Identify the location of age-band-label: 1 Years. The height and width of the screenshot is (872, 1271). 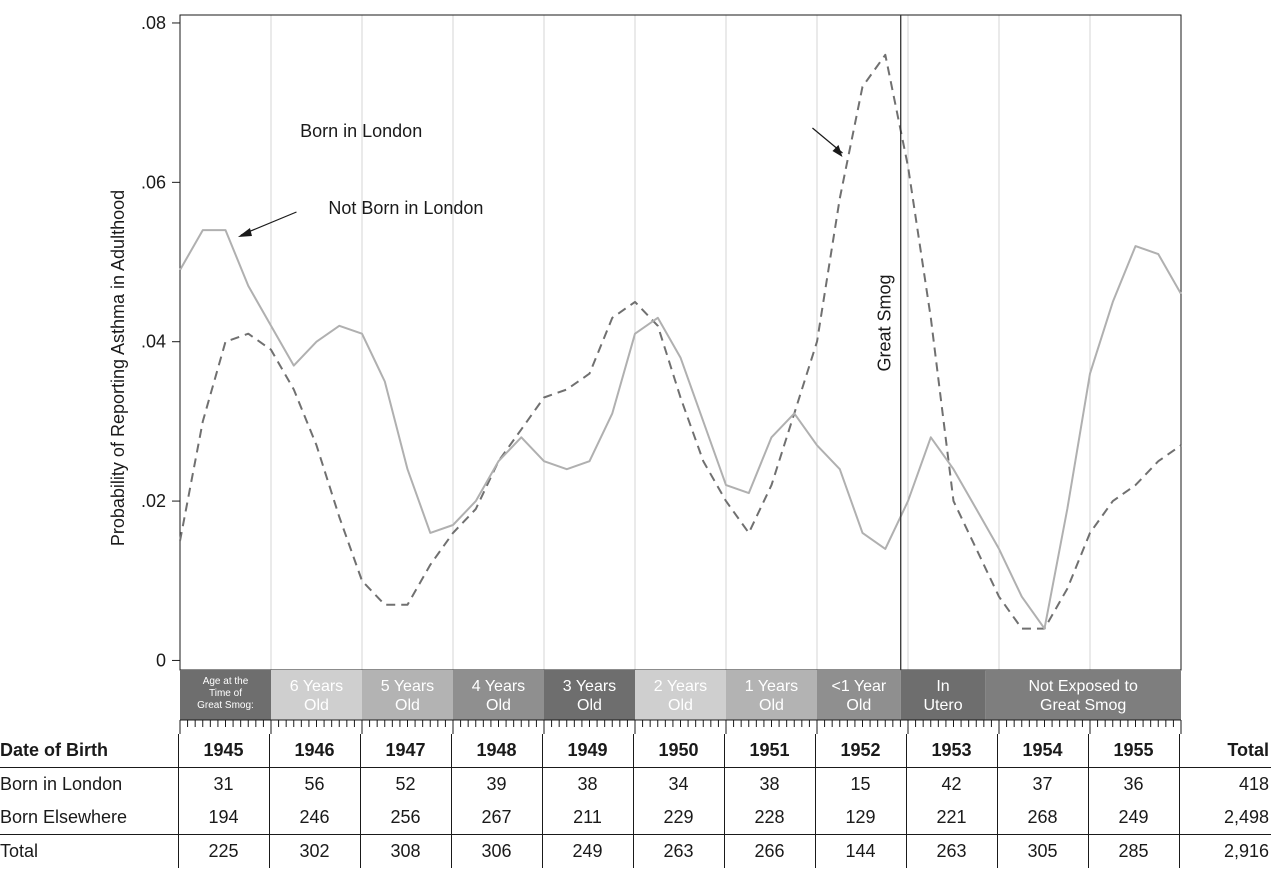
(771, 686).